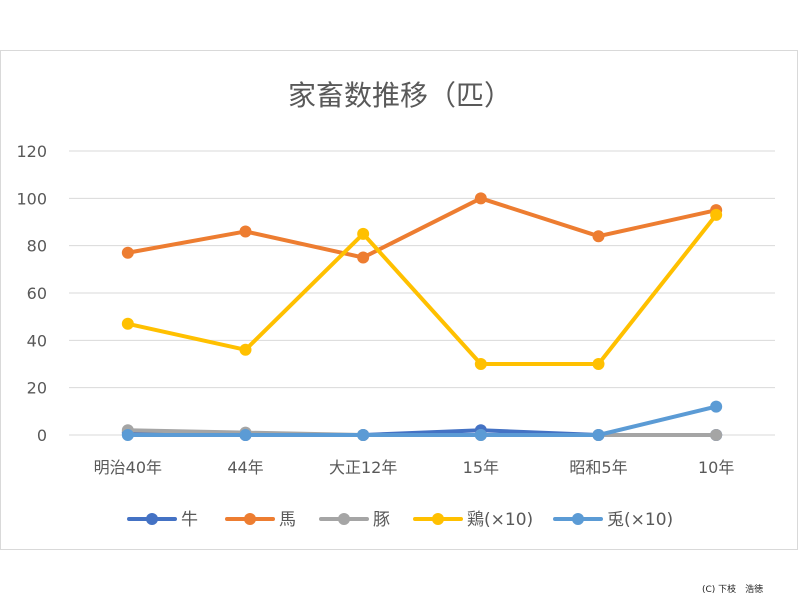 This screenshot has height=600, width=800. I want to click on x-tick-label: 昭和5年, so click(598, 467).